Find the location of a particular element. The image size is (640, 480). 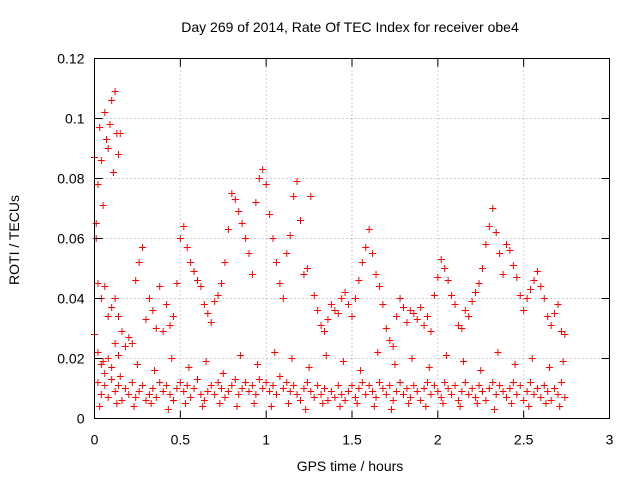

y-tick-label: 0.02 is located at coordinates (70, 359).